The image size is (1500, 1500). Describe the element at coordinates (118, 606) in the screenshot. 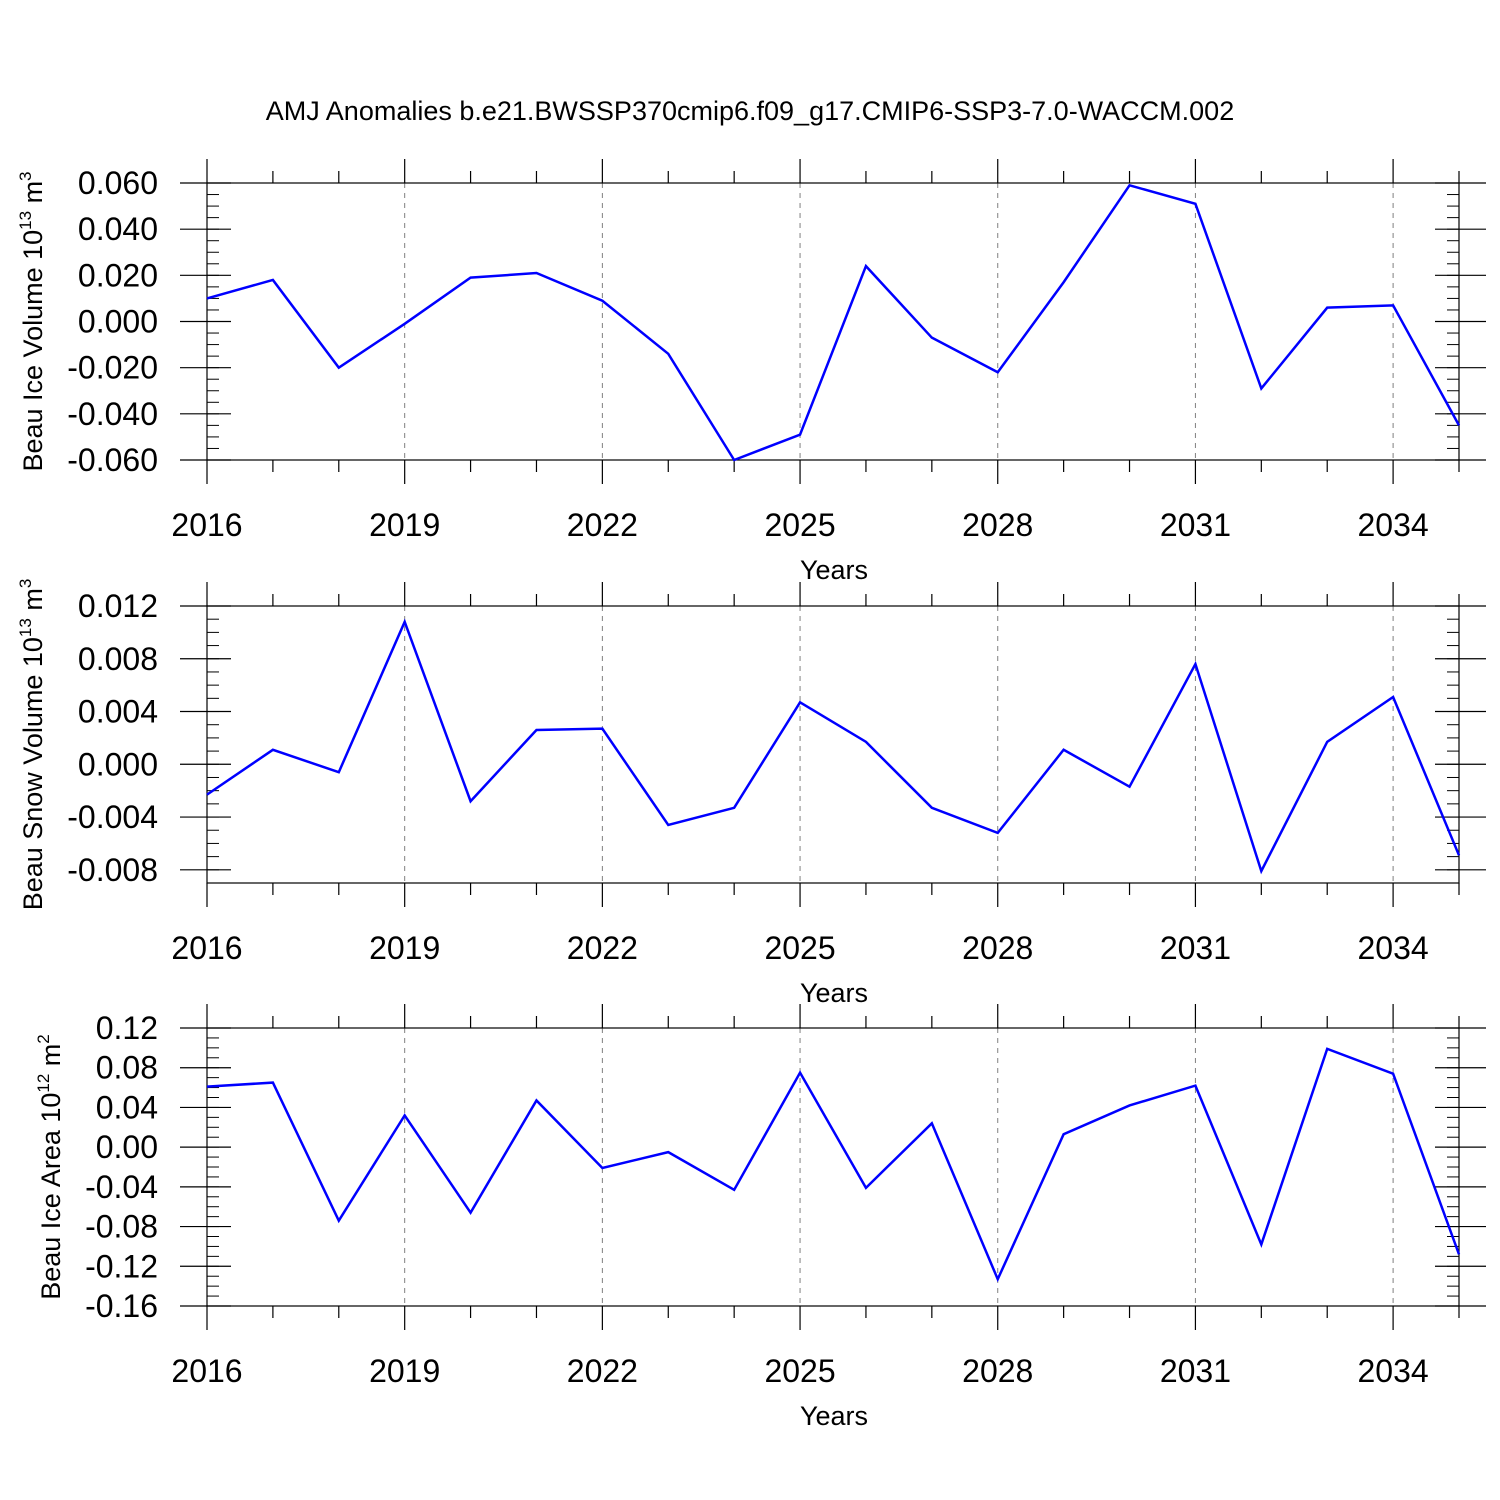

I see `y-tick-label: 0.012` at that location.